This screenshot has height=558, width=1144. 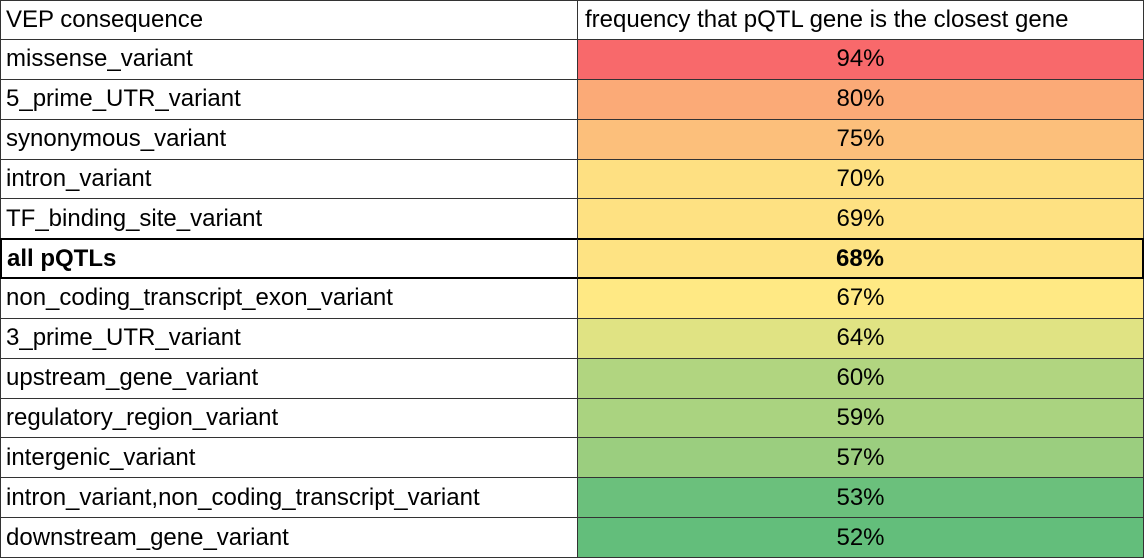 I want to click on table-row: missense_variant 94%, so click(x=572, y=60).